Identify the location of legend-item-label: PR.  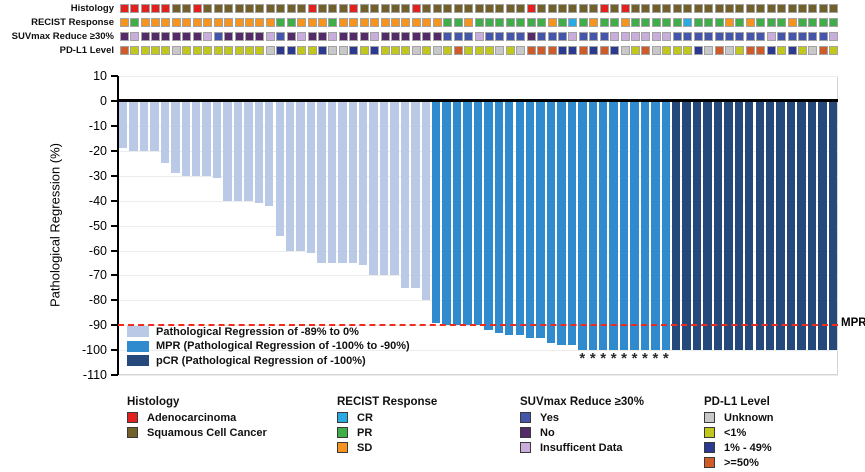
(365, 433).